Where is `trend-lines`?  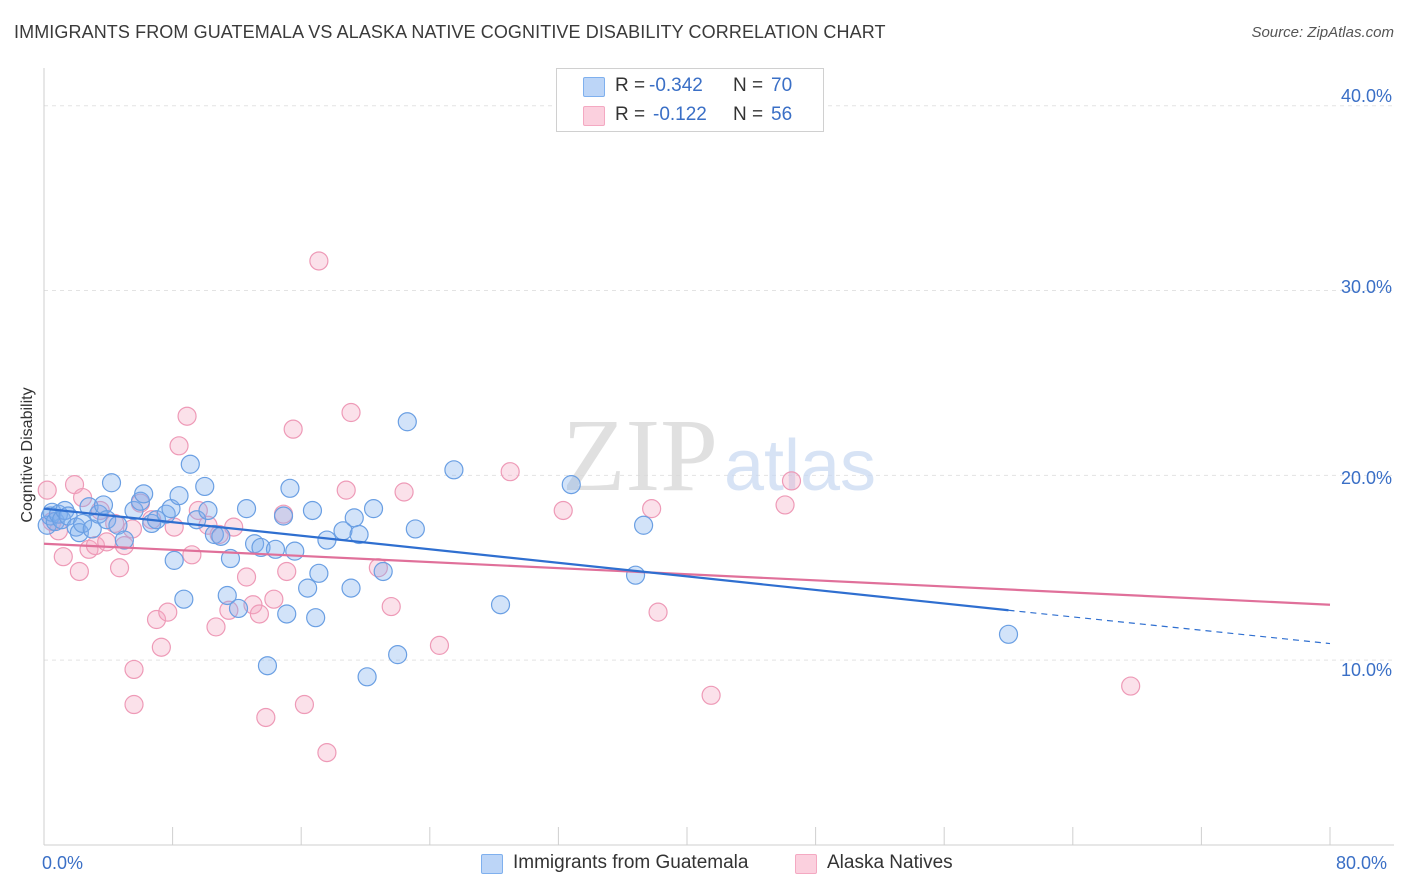 trend-lines is located at coordinates (687, 576).